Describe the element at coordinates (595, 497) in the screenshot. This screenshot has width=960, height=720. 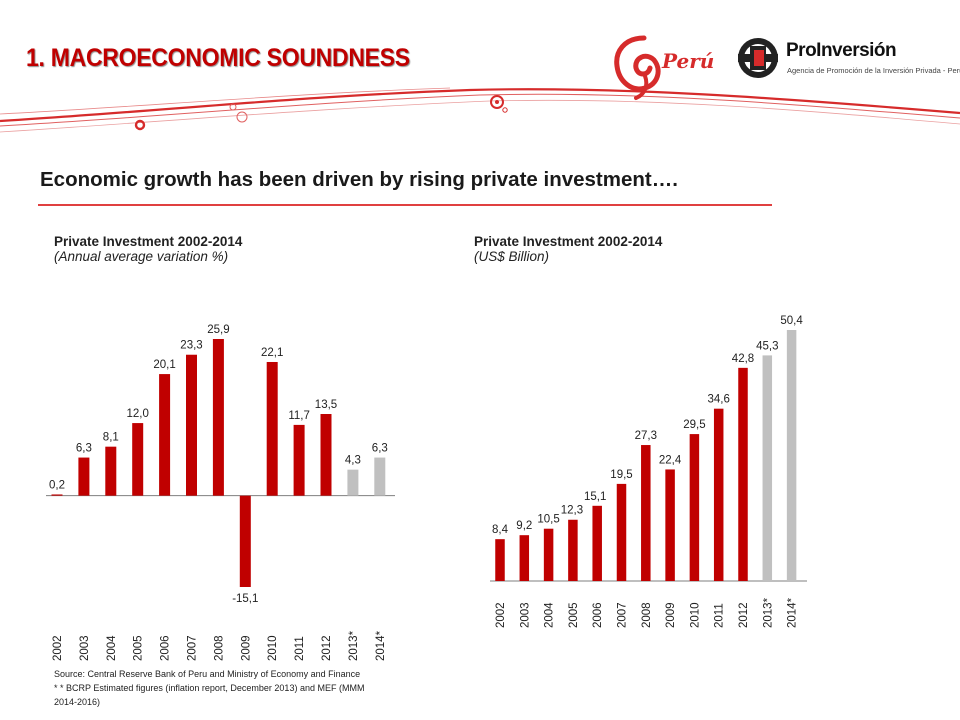
I see `data-label-2006: 15,1` at that location.